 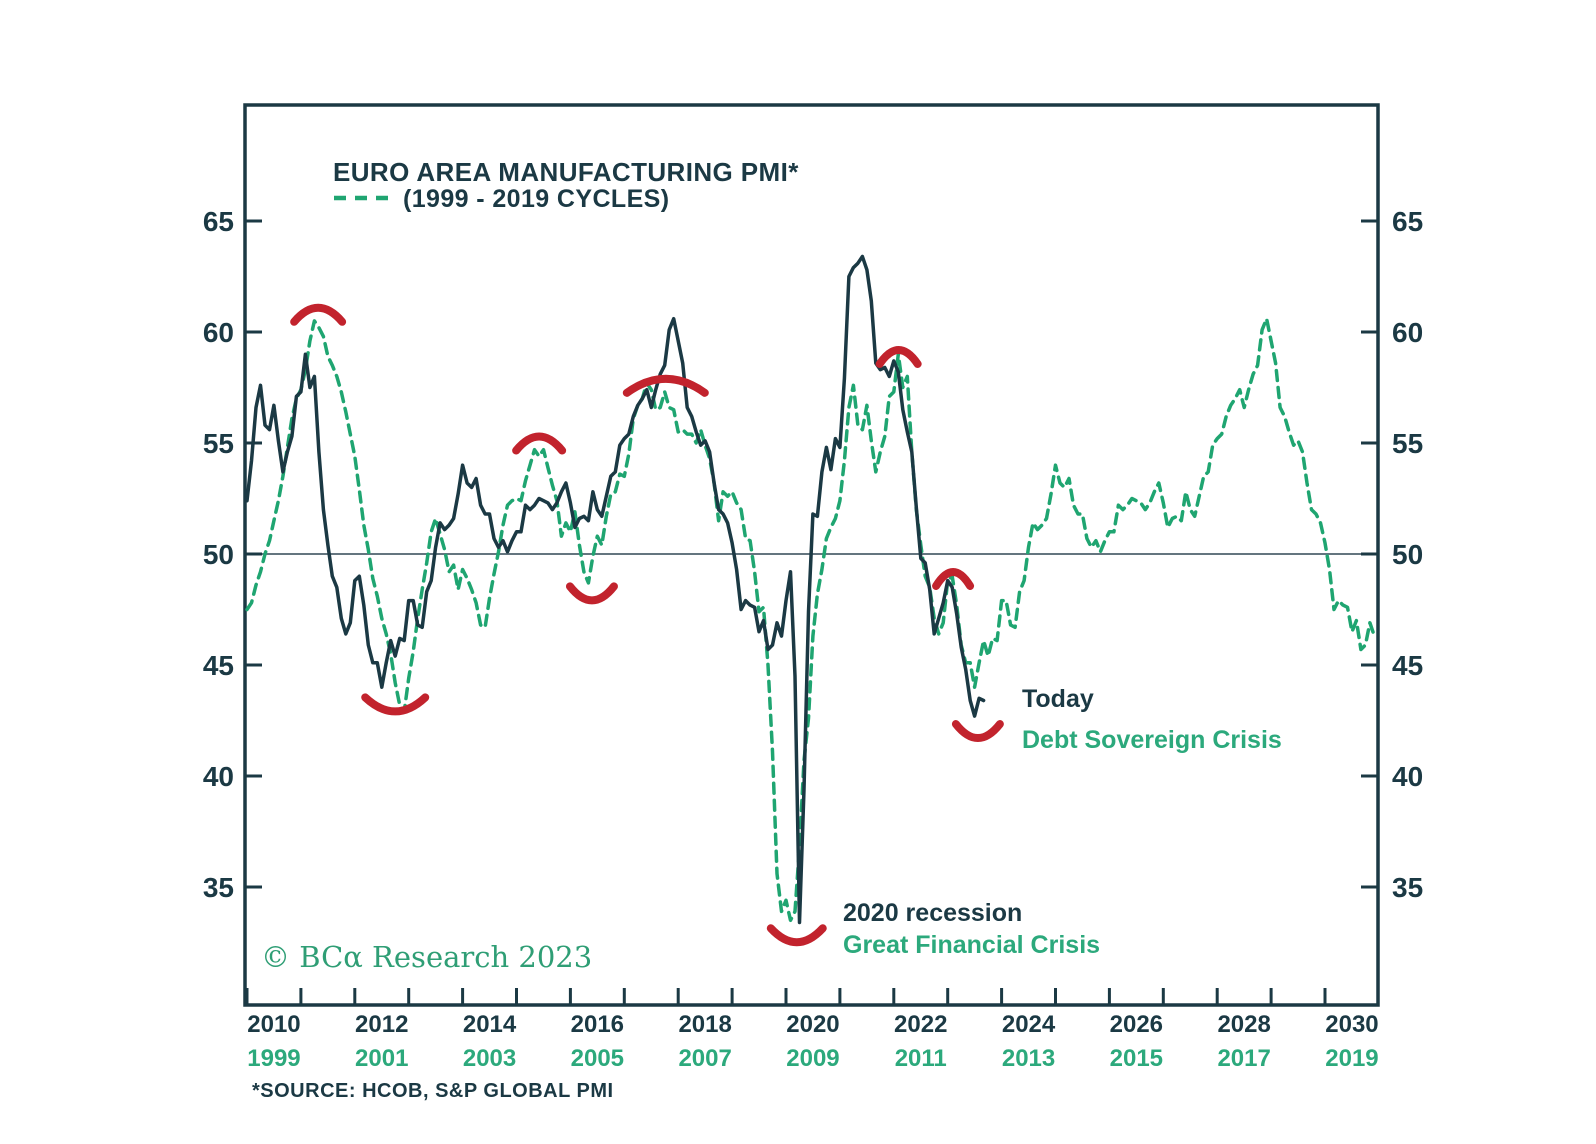 What do you see at coordinates (218, 221) in the screenshot?
I see `y-axis-label-left: 65` at bounding box center [218, 221].